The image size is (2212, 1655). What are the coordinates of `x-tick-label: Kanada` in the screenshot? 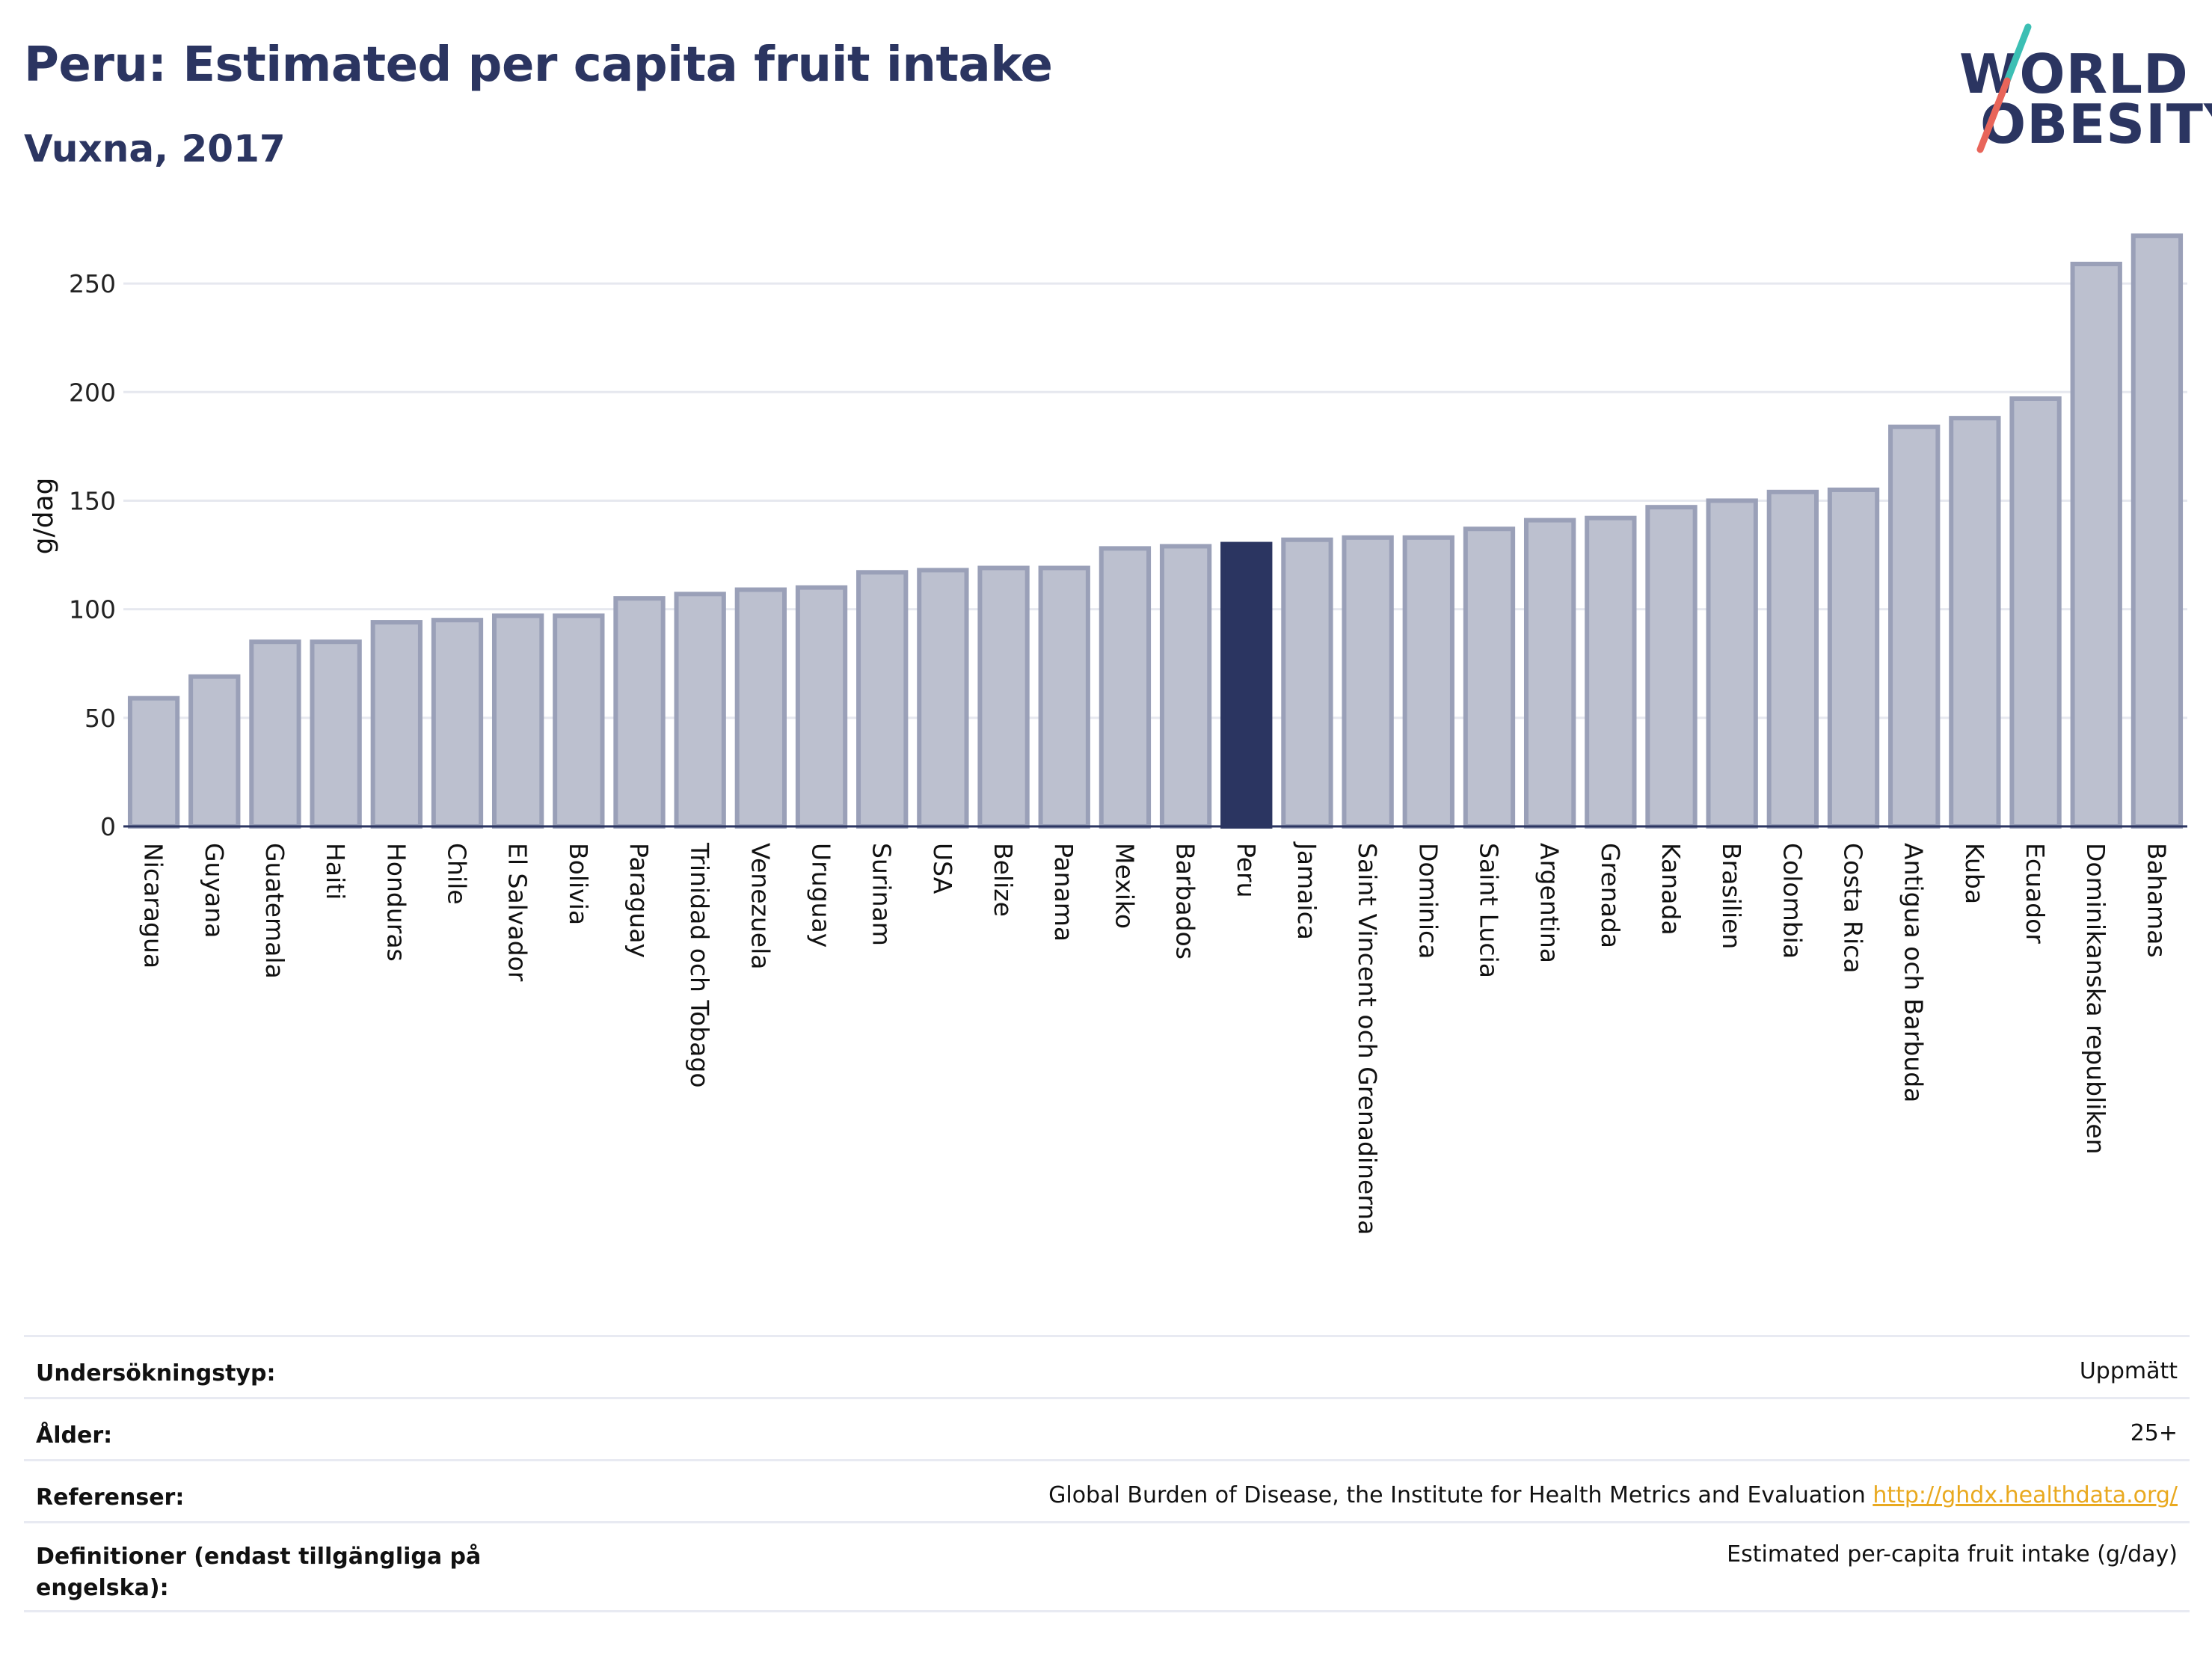 It's located at (1671, 889).